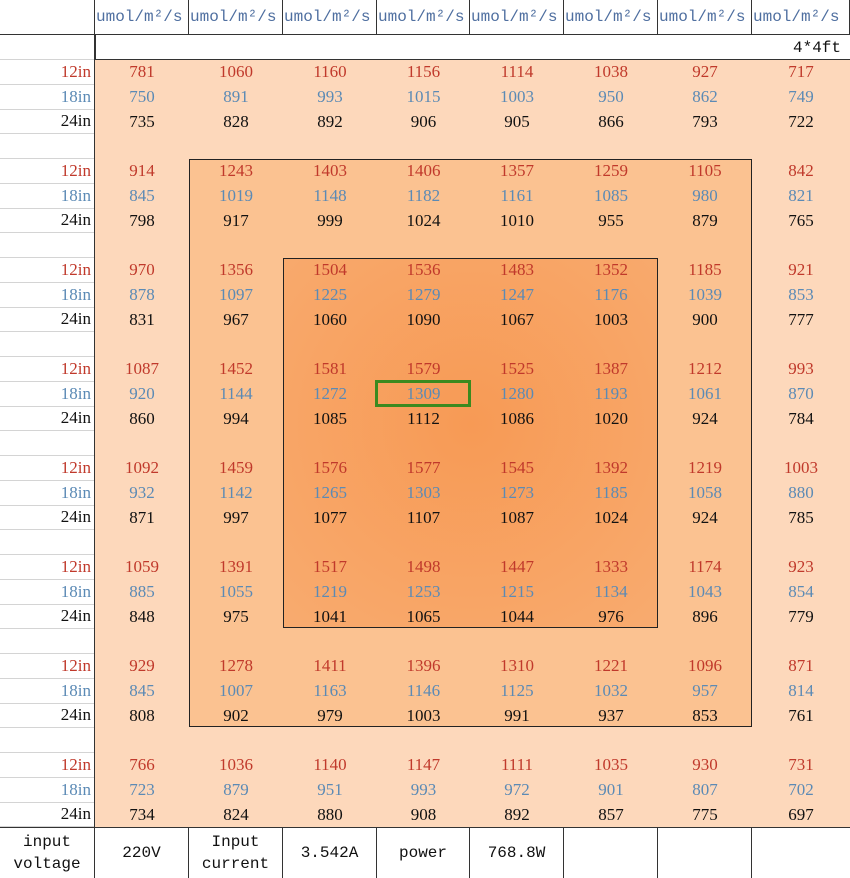 The height and width of the screenshot is (878, 850). Describe the element at coordinates (801, 616) in the screenshot. I see `reading: 779` at that location.